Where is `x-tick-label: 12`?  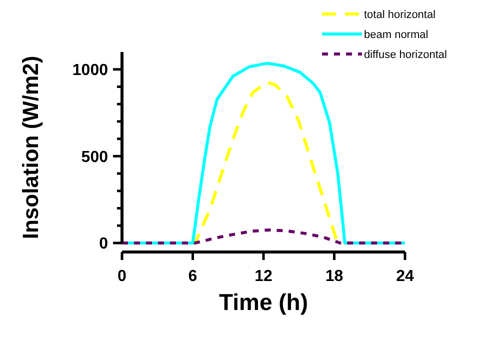
x-tick-label: 12 is located at coordinates (263, 276).